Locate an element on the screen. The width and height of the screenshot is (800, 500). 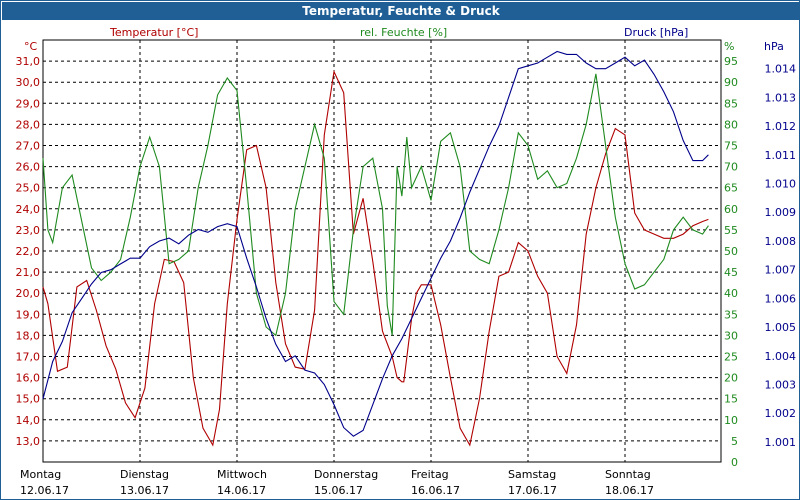
temperature-tick-label: 14,0 is located at coordinates (28, 420).